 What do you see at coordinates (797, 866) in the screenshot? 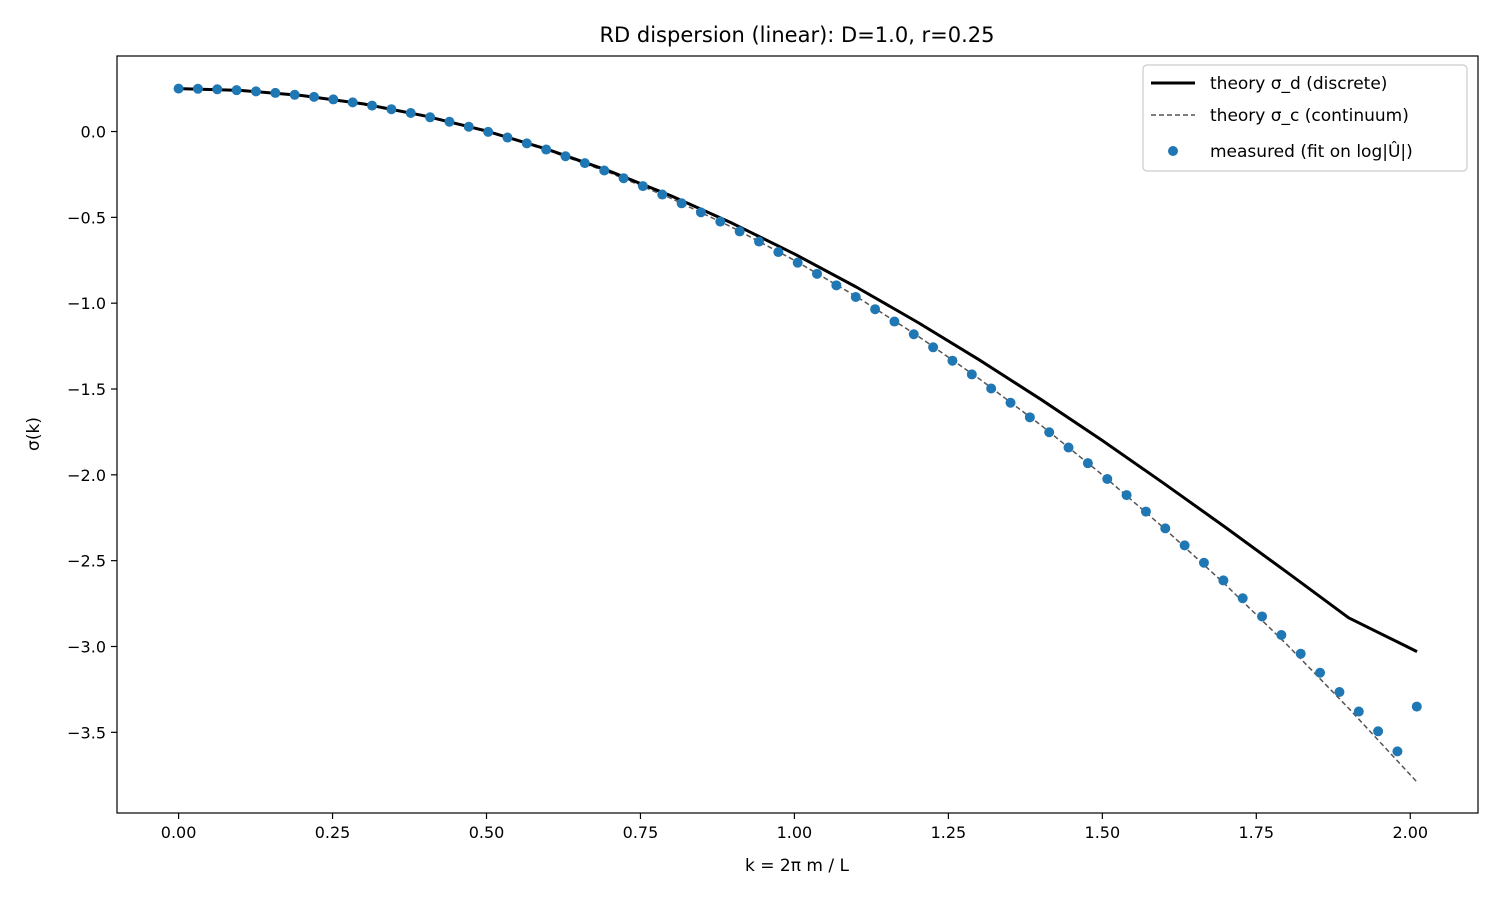
I see `x-axis-label: k = 2π m / L` at bounding box center [797, 866].